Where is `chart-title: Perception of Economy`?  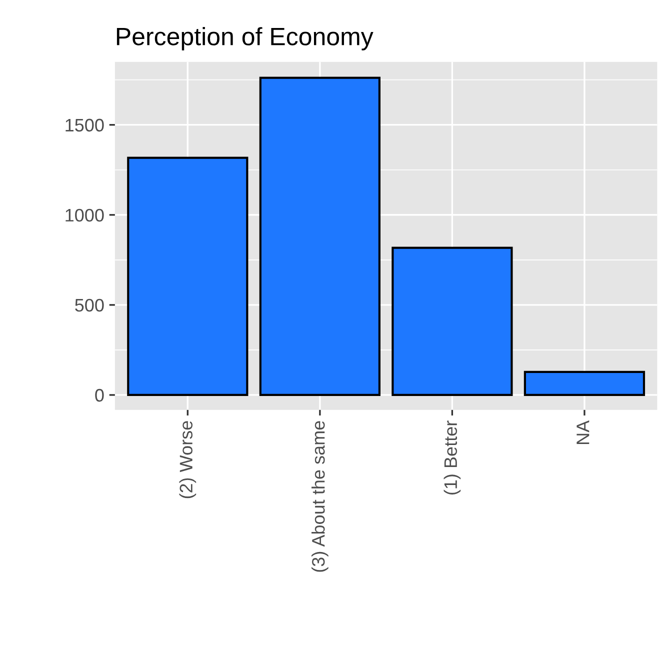
chart-title: Perception of Economy is located at coordinates (245, 38).